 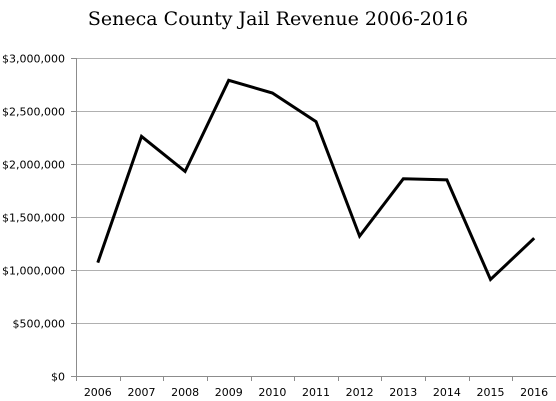 I want to click on x-tick-label: 2009, so click(x=229, y=392).